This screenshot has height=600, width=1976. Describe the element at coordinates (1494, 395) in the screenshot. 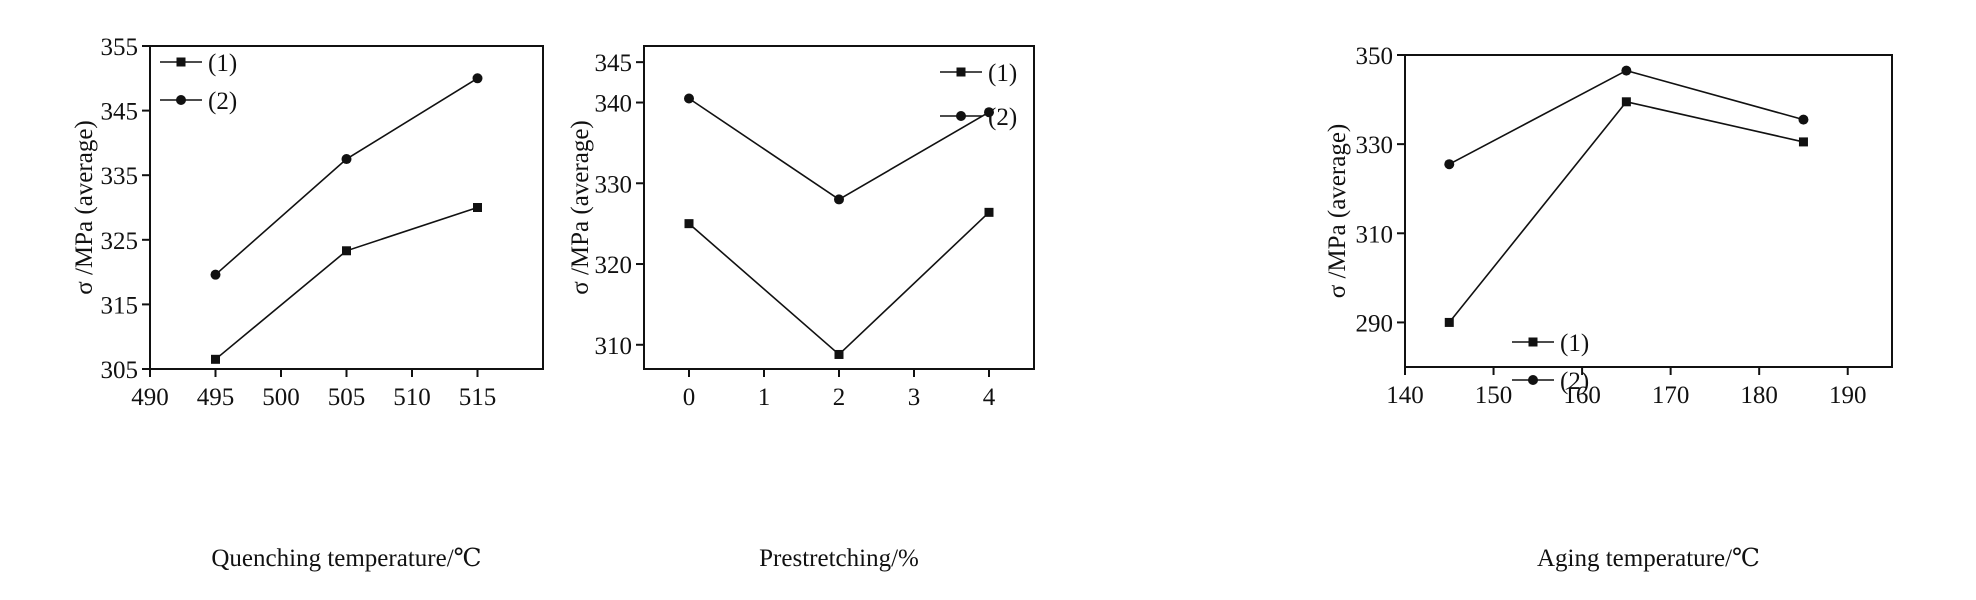

I see `x-tick-label: 150` at that location.